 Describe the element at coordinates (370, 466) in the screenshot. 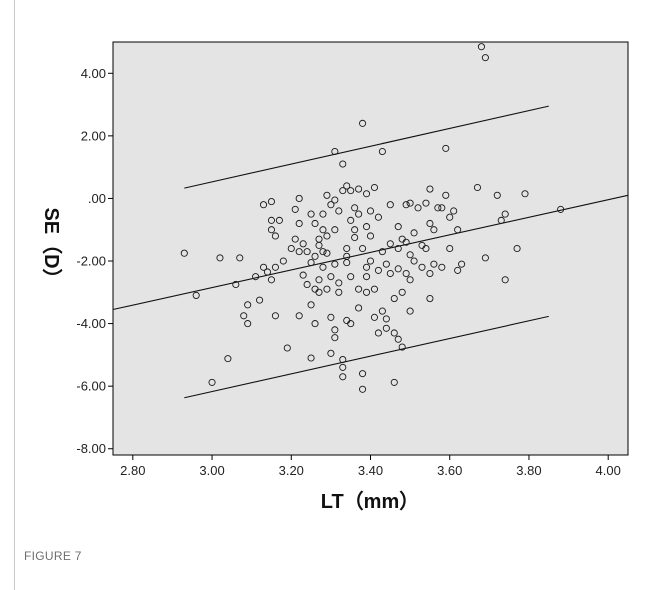

I see `x-axis: 2.80 3.00 3.20 3.40 3.60 3.80 4.00` at that location.